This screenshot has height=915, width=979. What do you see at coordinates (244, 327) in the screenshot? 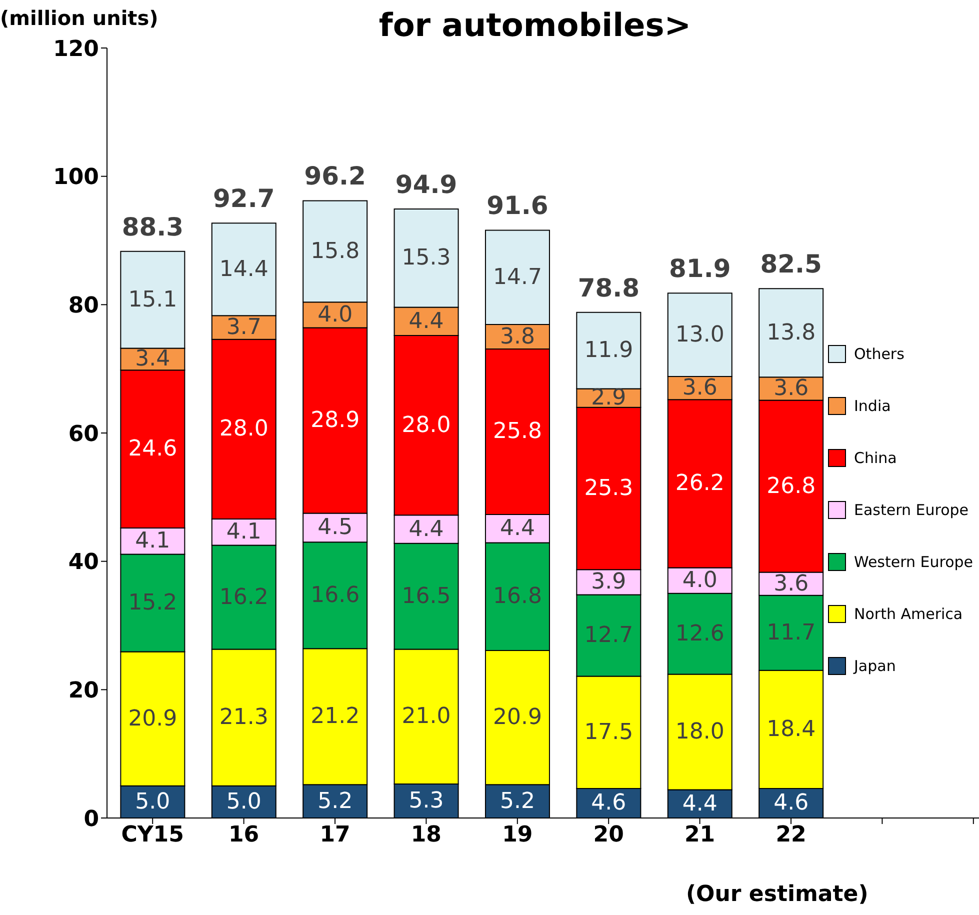
I see `data-label: 3.7` at bounding box center [244, 327].